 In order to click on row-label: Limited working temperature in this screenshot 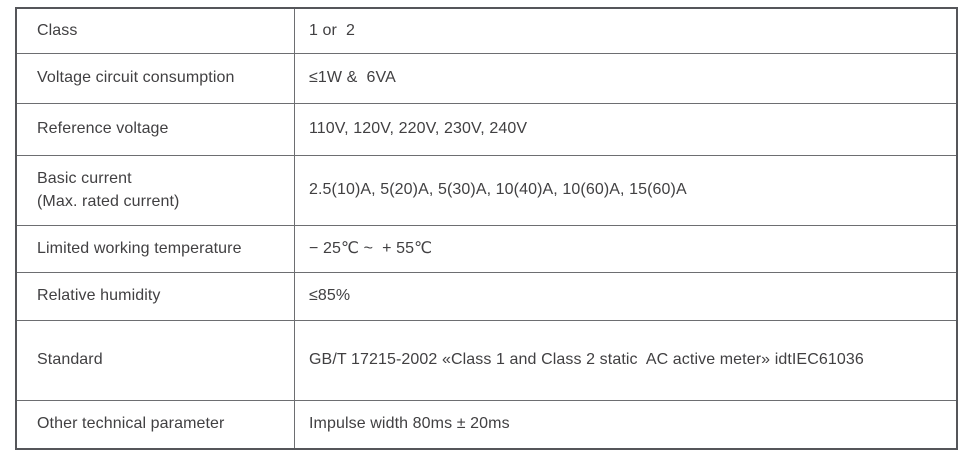, I will do `click(156, 249)`.